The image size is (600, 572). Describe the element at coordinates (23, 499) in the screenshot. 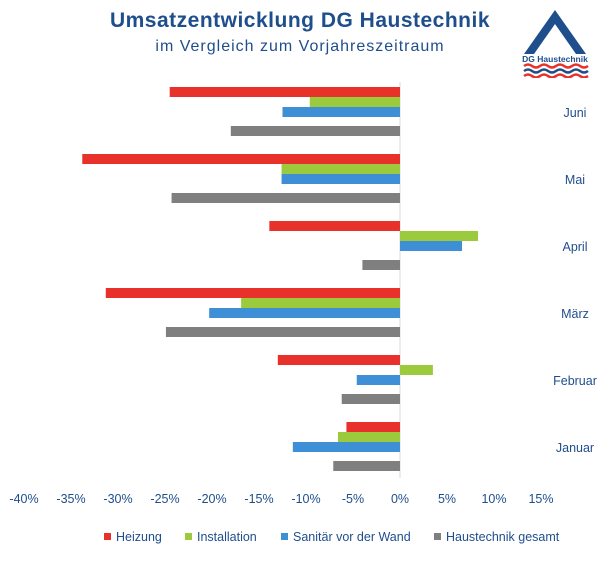

I see `x-tick-label: -40%` at that location.